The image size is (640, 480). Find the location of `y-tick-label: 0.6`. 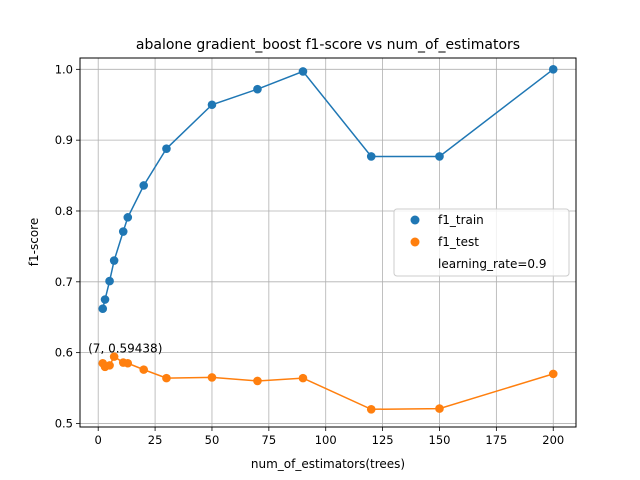

y-tick-label: 0.6 is located at coordinates (64, 353).